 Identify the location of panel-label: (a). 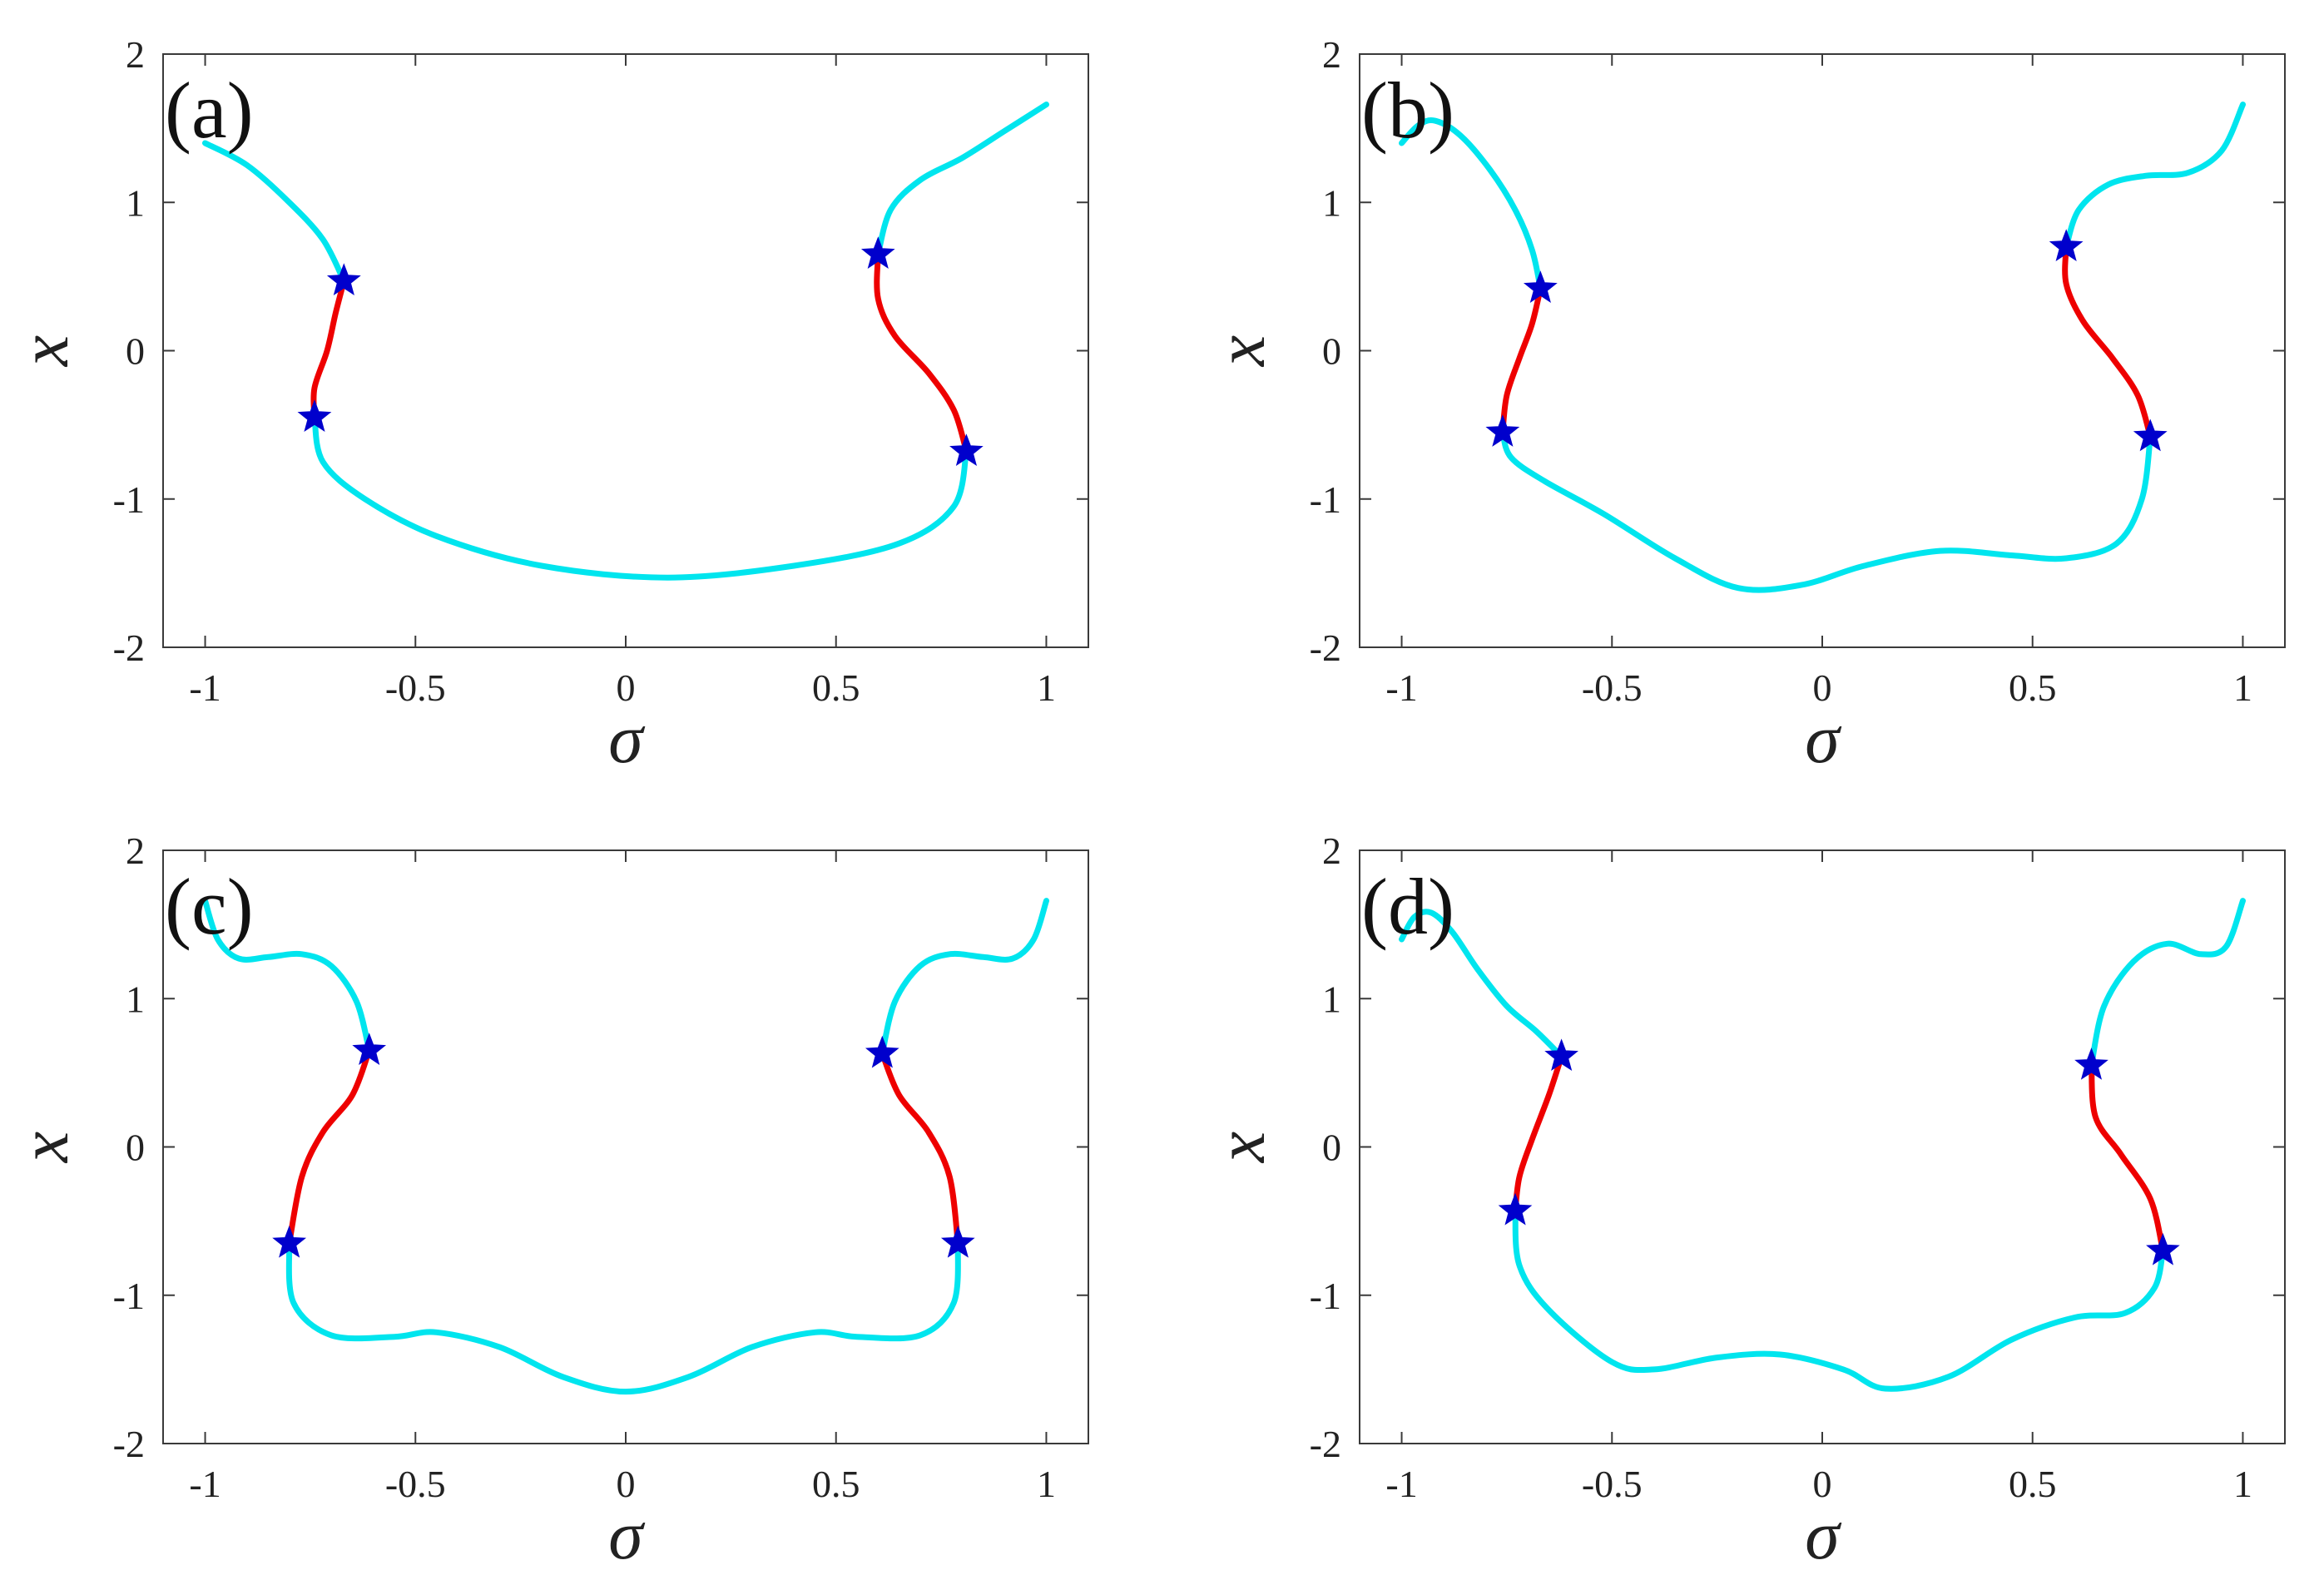
(209, 110).